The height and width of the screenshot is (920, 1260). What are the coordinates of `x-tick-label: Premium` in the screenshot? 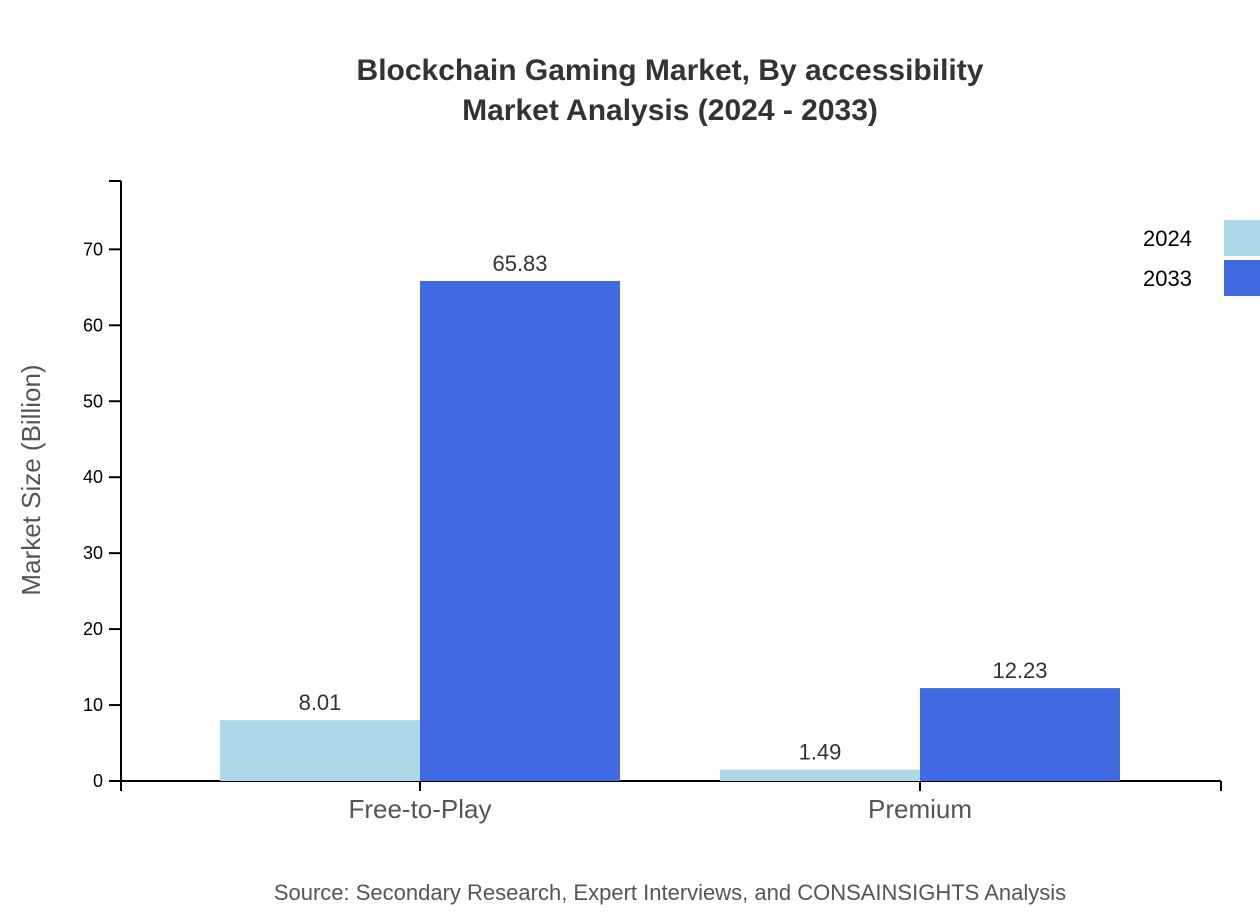 It's located at (920, 809).